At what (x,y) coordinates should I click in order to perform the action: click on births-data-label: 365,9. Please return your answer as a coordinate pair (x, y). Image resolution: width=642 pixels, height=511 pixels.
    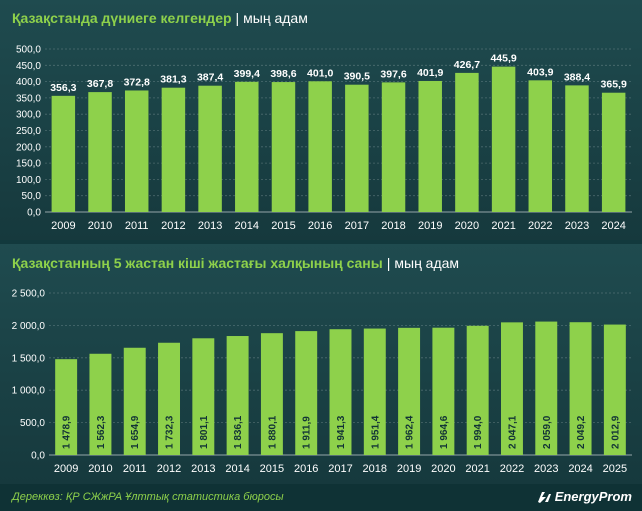
    Looking at the image, I should click on (614, 85).